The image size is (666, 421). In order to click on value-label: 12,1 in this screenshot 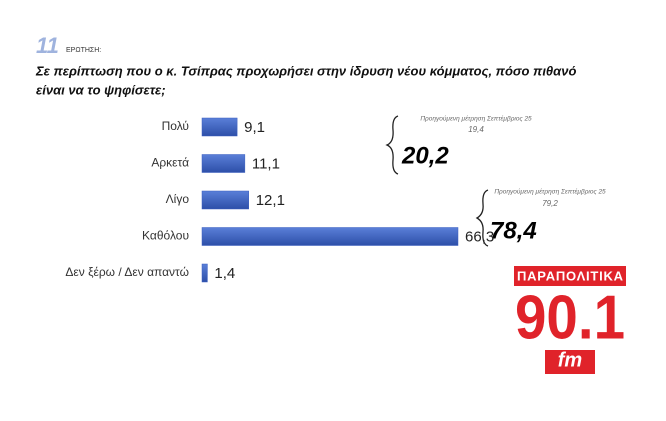, I will do `click(270, 200)`.